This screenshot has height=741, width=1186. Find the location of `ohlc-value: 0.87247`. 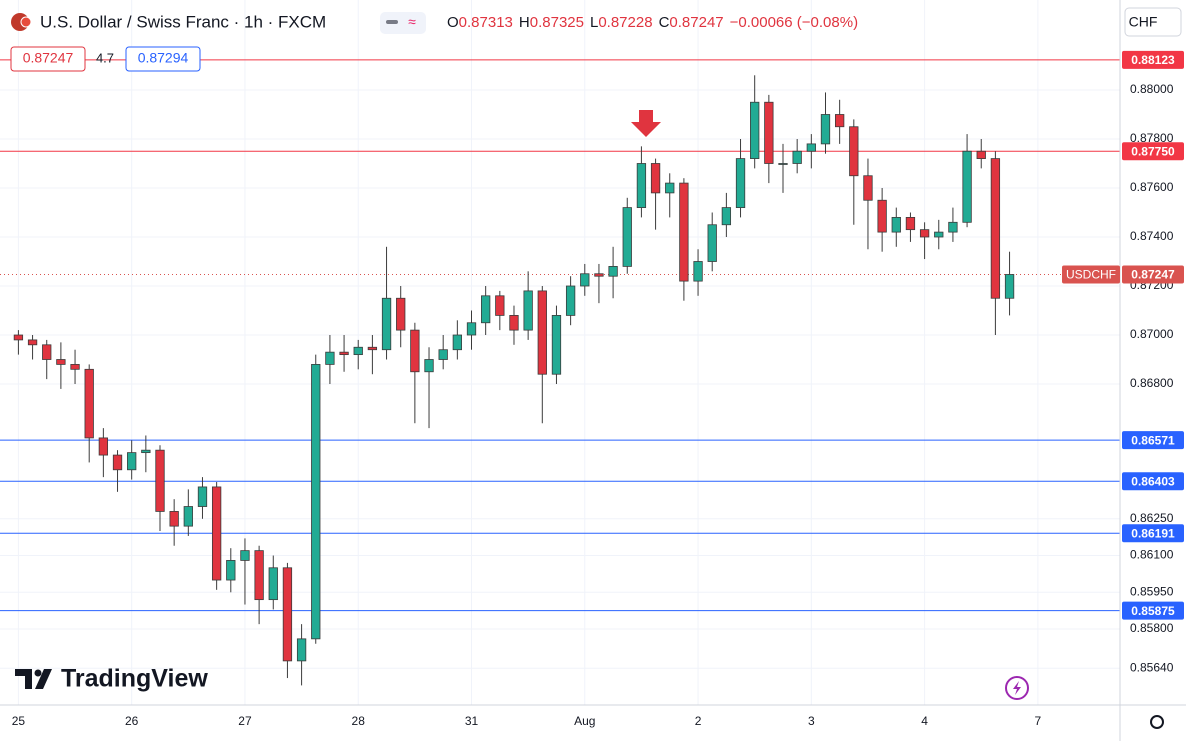

ohlc-value: 0.87247 is located at coordinates (696, 22).